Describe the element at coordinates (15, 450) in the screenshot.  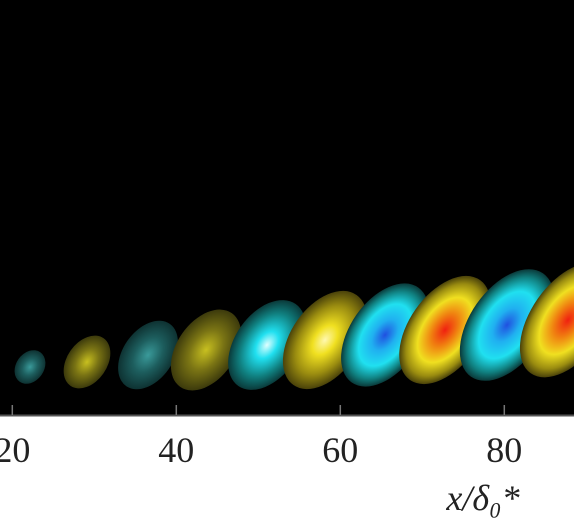
I see `x-tick-label: 20` at that location.